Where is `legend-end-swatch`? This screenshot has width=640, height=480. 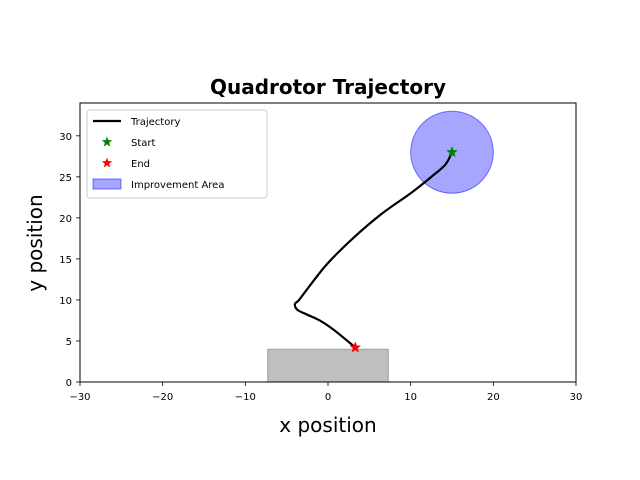
legend-end-swatch is located at coordinates (107, 162).